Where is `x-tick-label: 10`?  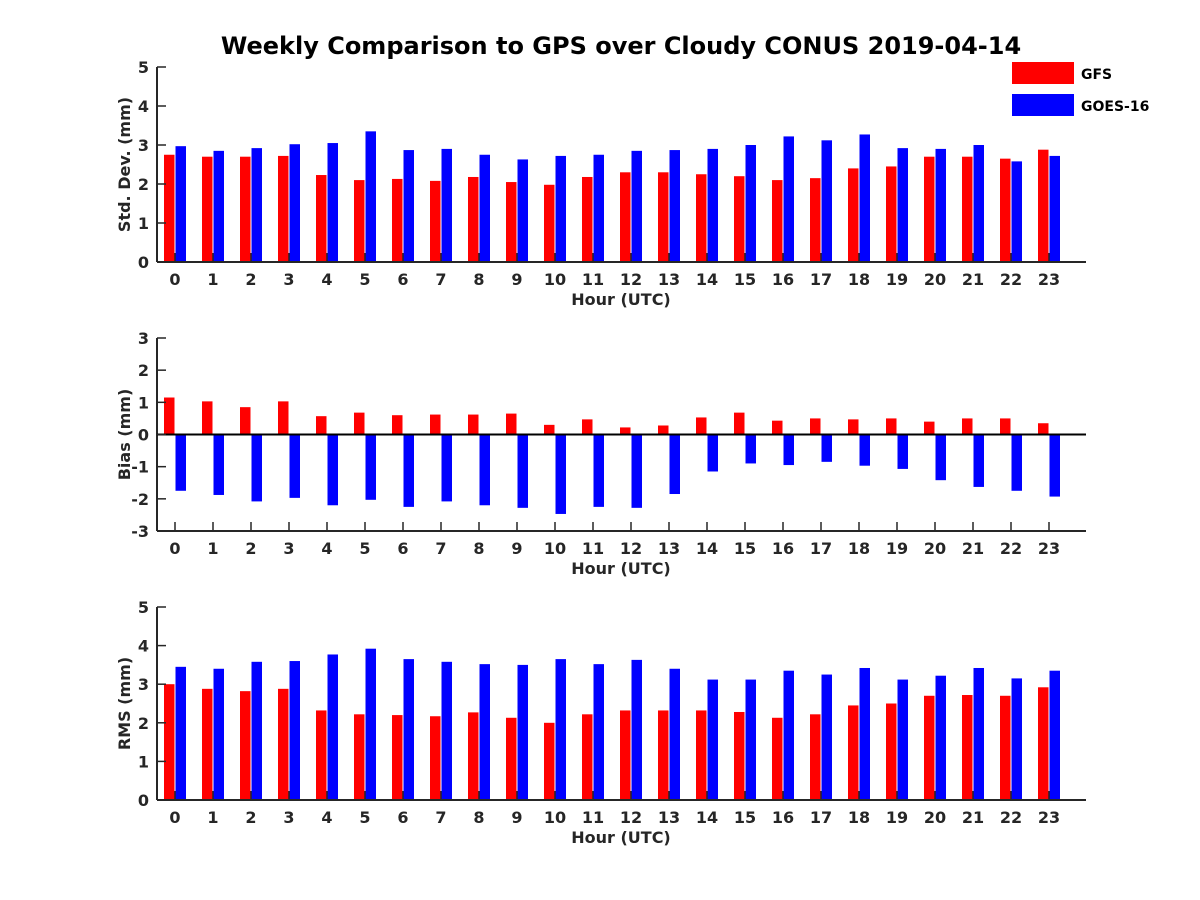 x-tick-label: 10 is located at coordinates (555, 817).